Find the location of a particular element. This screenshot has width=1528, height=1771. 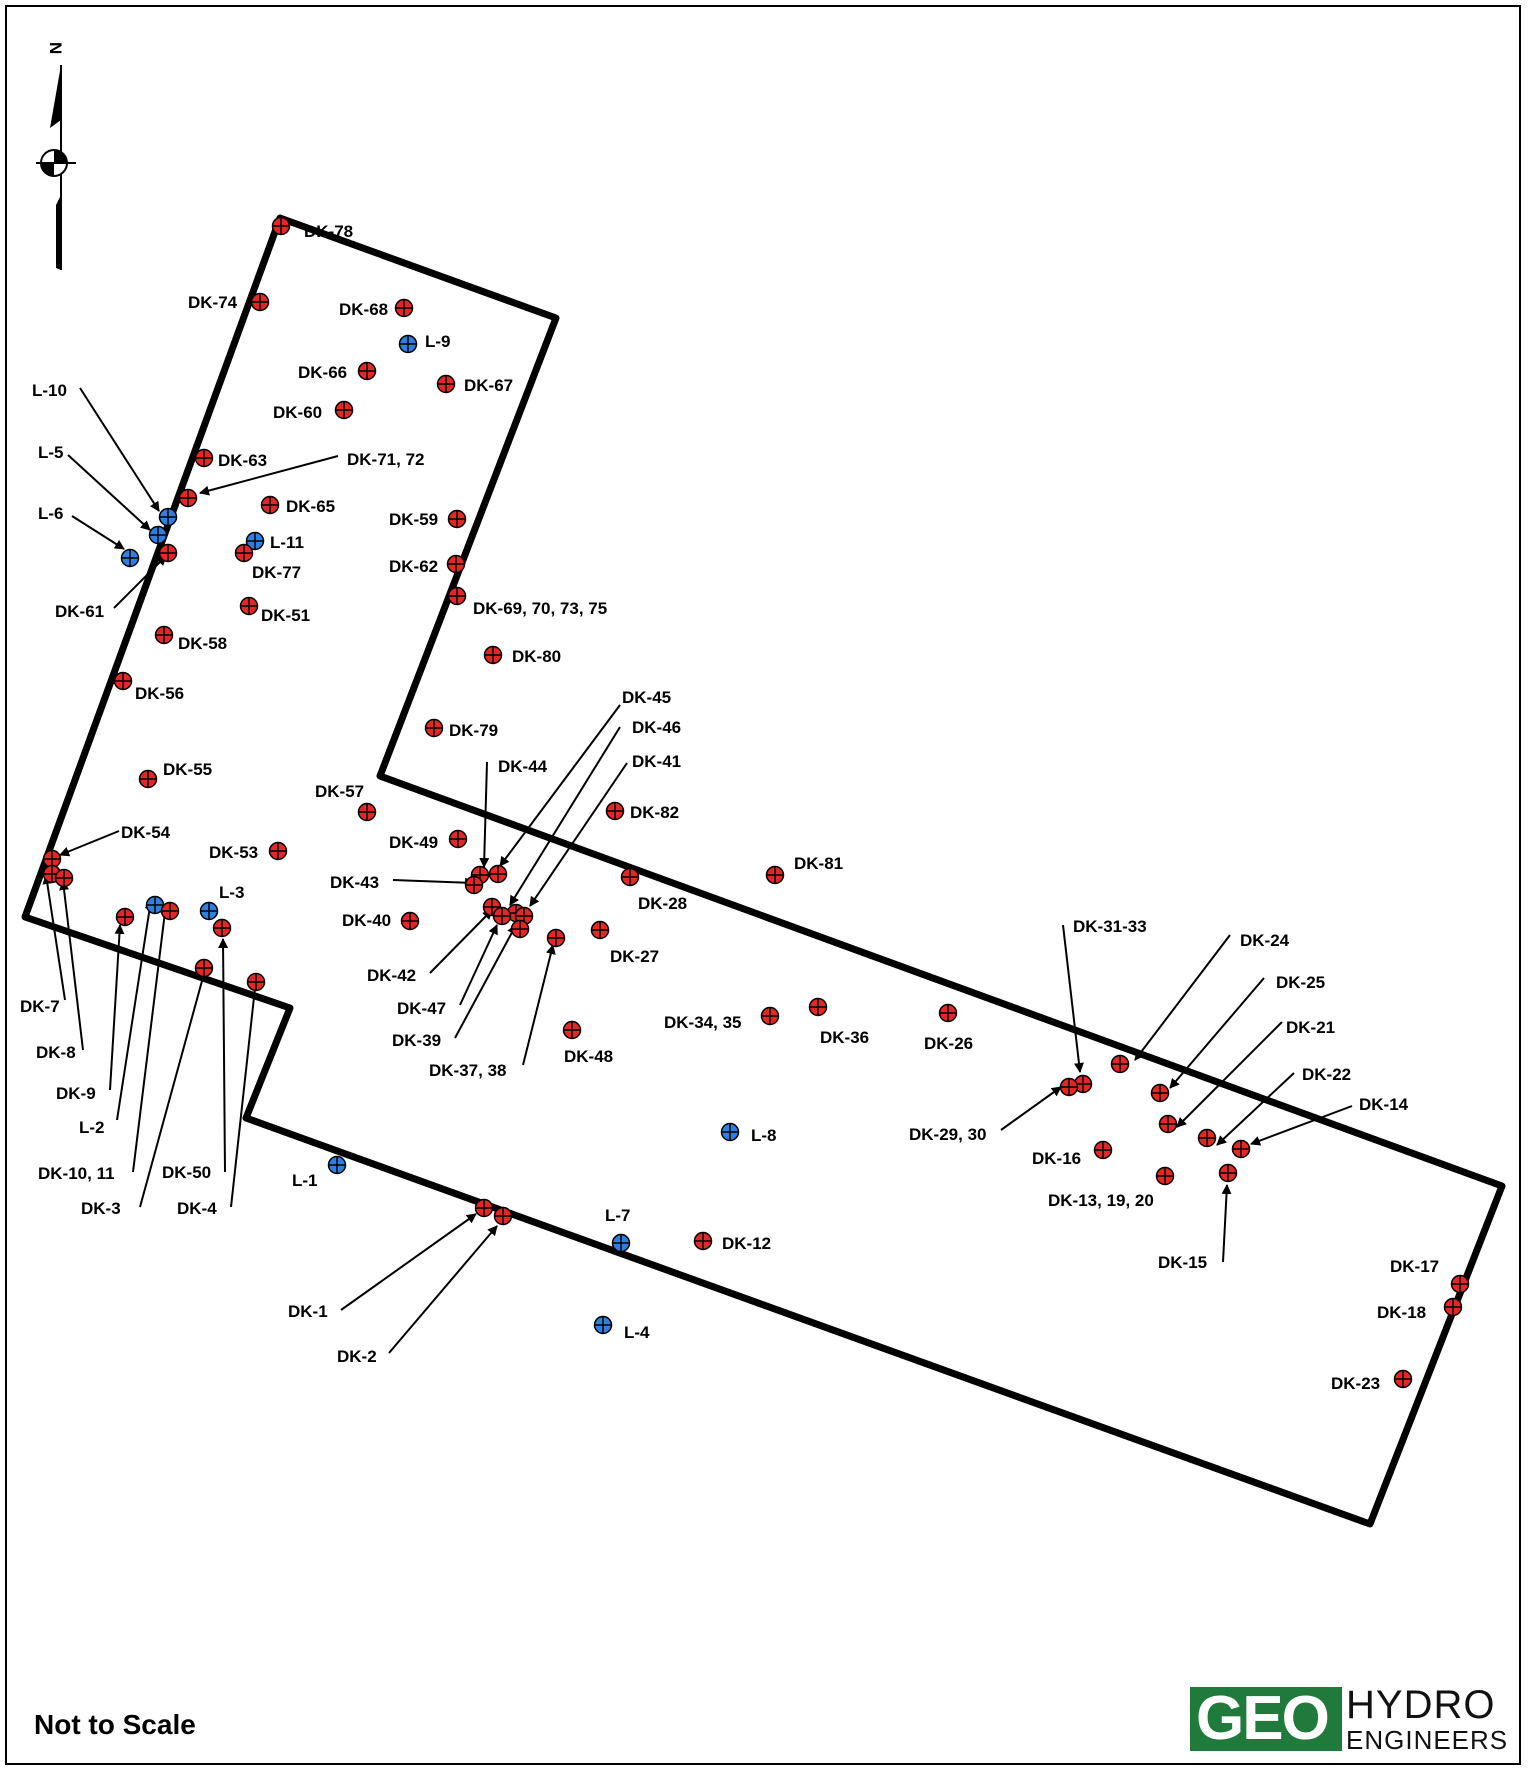

point-label: DK-71, 72 is located at coordinates (385, 459).